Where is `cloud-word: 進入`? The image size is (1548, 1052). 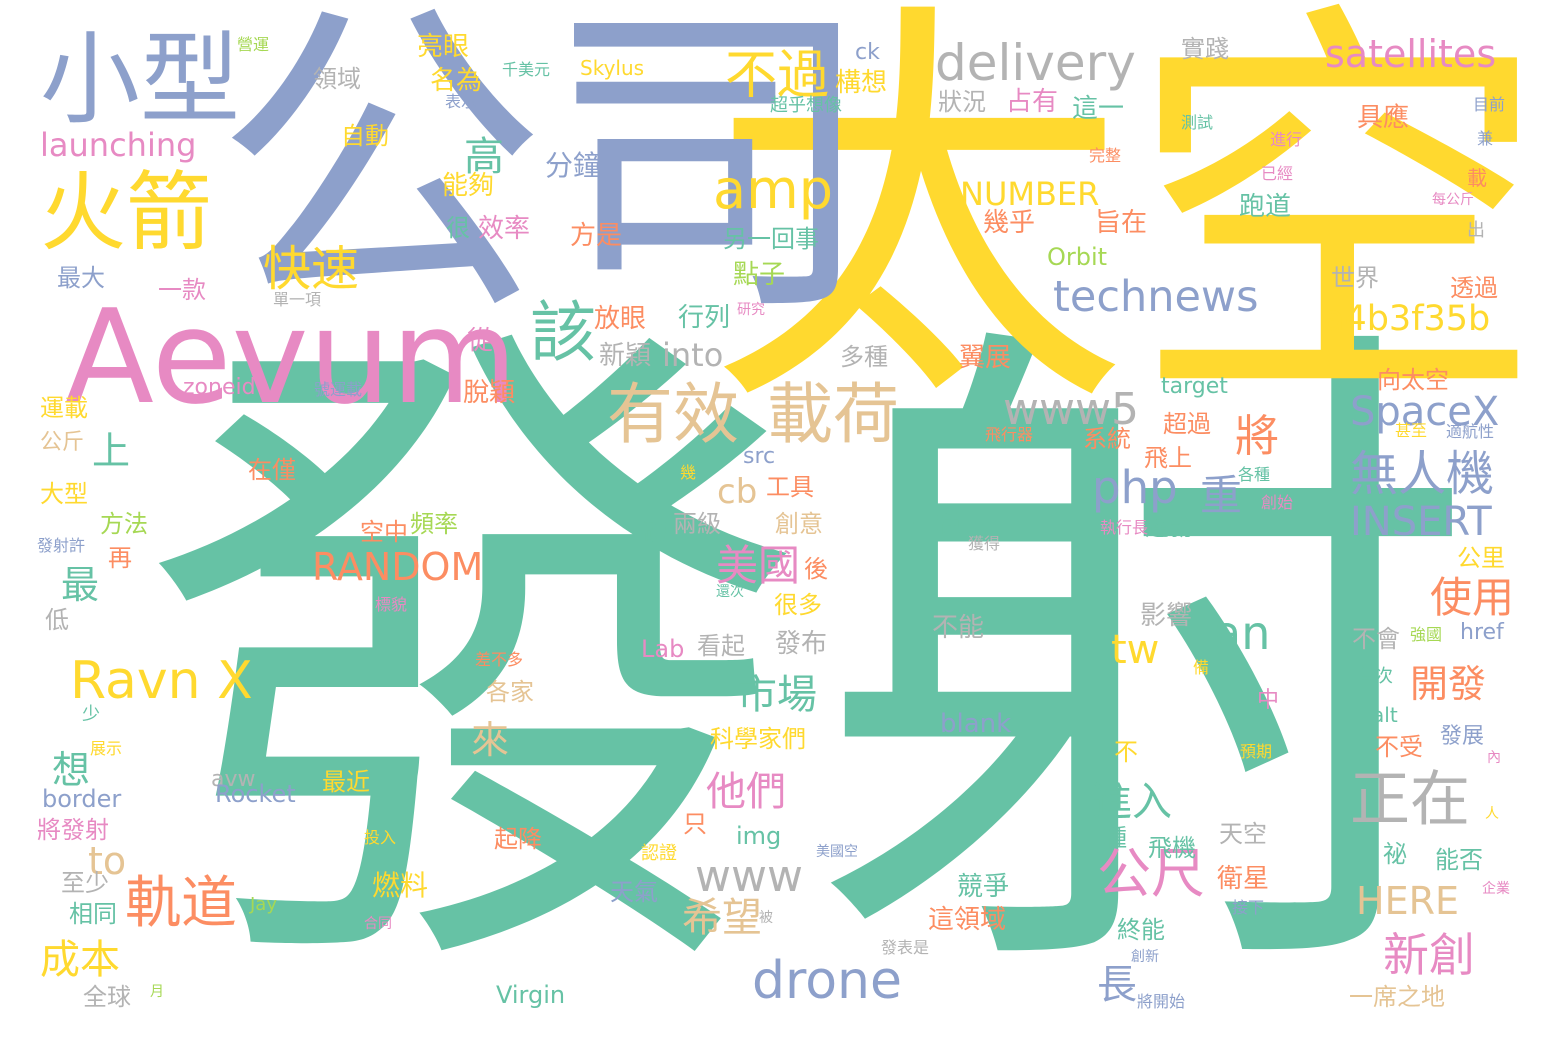 cloud-word: 進入 is located at coordinates (1132, 802).